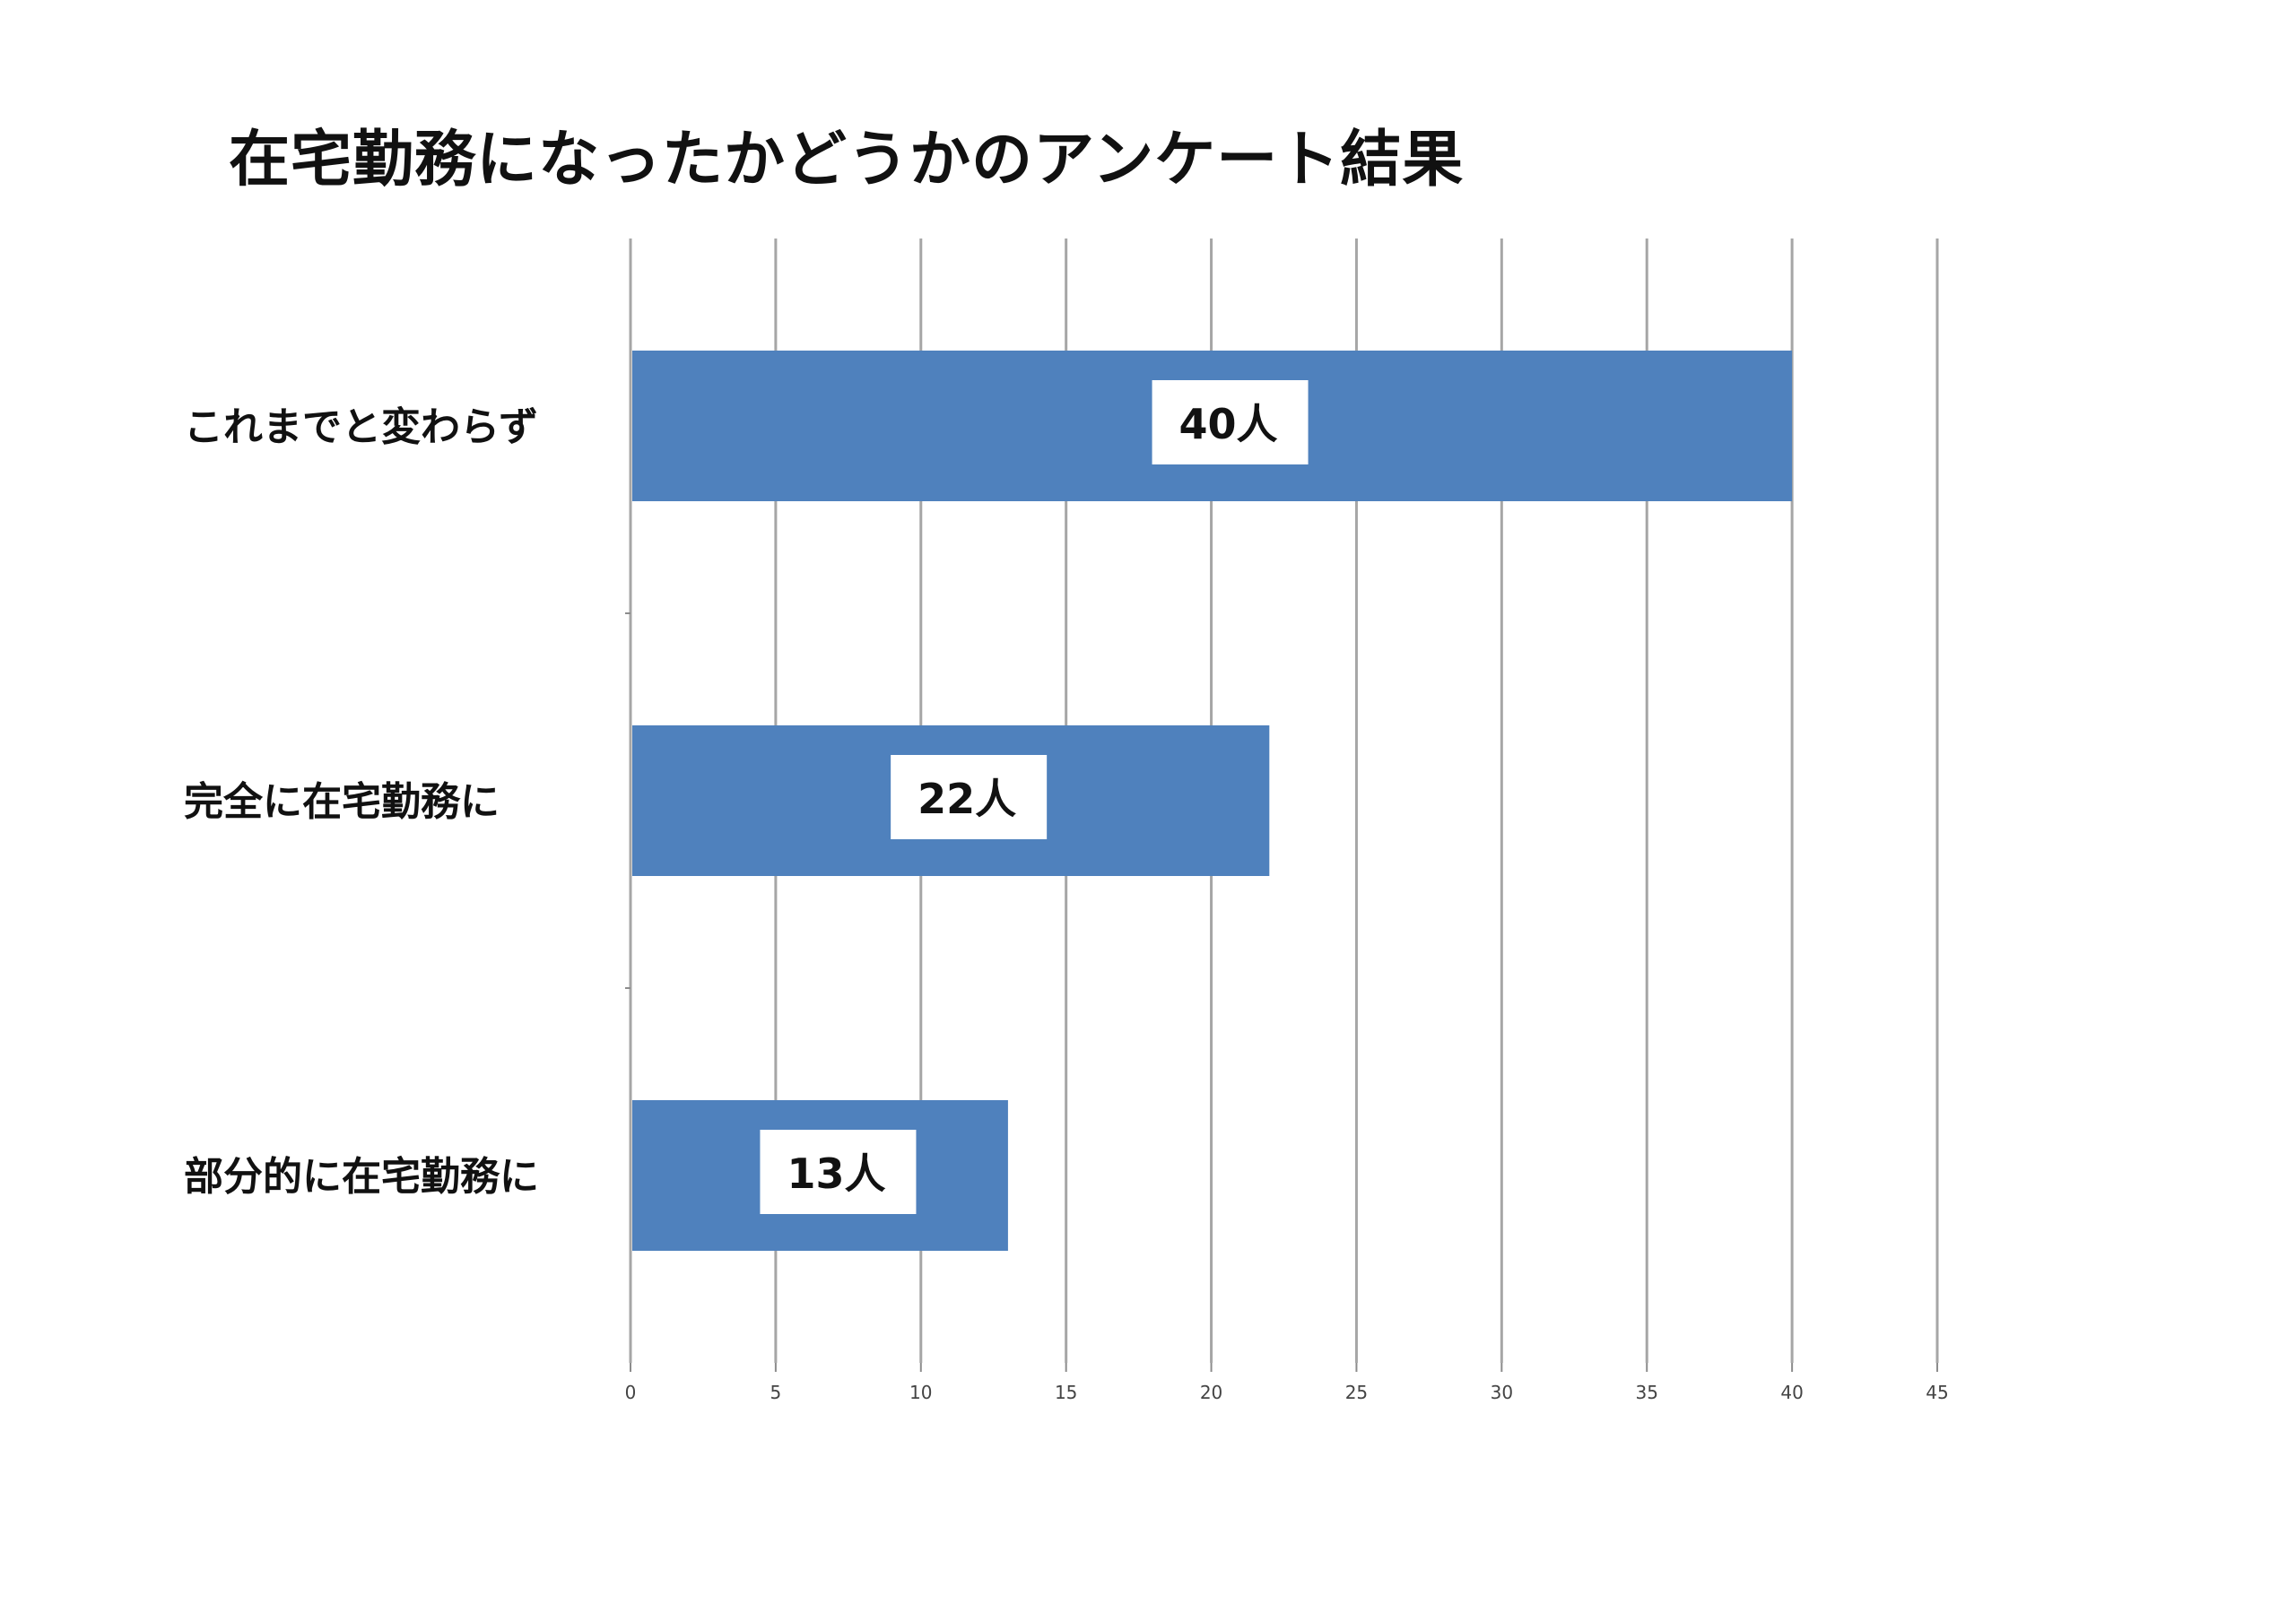 The height and width of the screenshot is (1622, 2296). Describe the element at coordinates (1646, 1392) in the screenshot. I see `tick-label-x-35: 35` at that location.